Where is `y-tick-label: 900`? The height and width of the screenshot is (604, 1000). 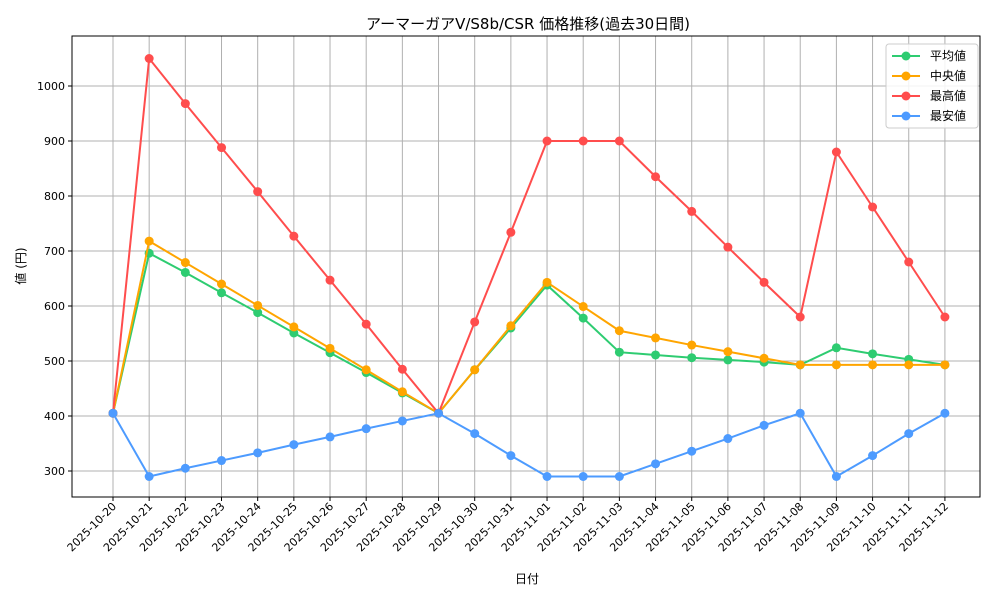 y-tick-label: 900 is located at coordinates (54, 141).